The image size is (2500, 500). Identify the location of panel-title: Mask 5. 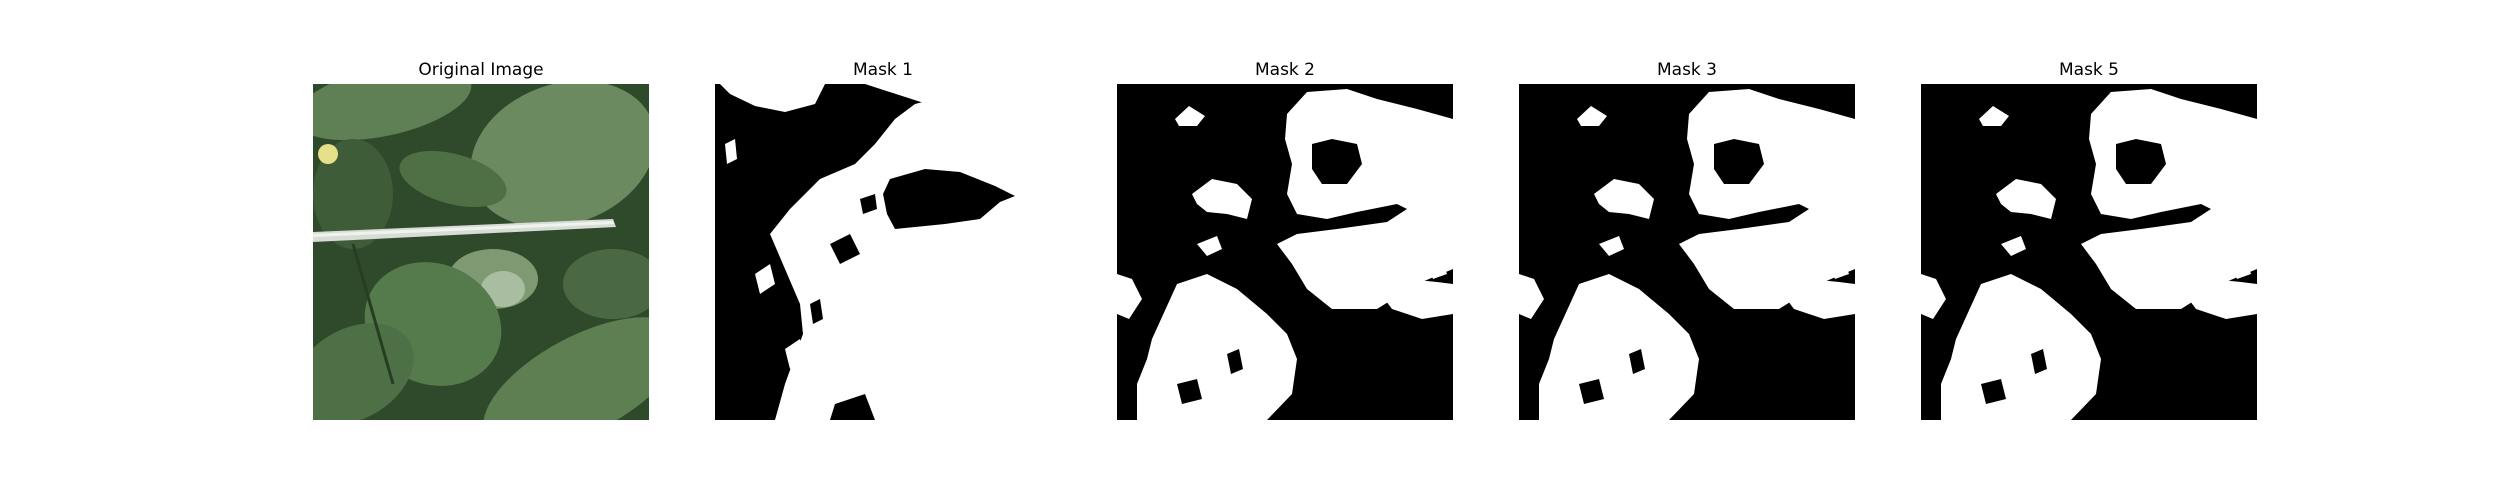
(2088, 70).